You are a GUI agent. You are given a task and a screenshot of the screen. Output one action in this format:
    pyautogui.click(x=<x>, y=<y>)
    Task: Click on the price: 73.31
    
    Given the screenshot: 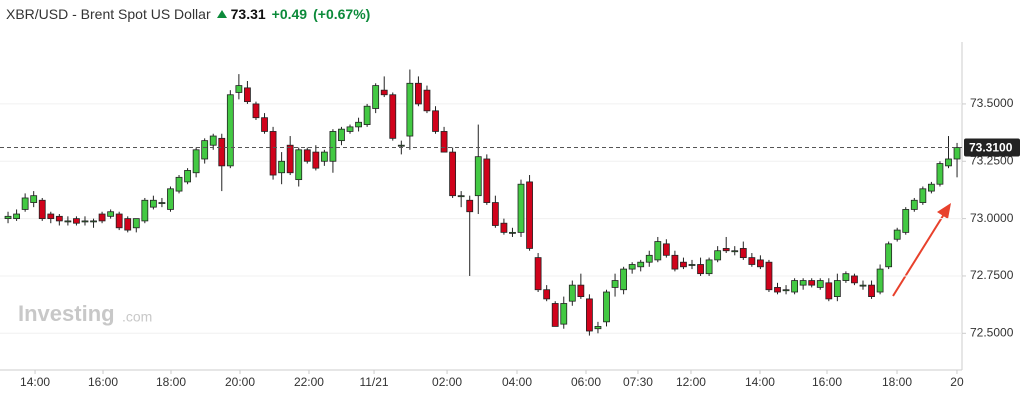 What is the action you would take?
    pyautogui.click(x=248, y=14)
    